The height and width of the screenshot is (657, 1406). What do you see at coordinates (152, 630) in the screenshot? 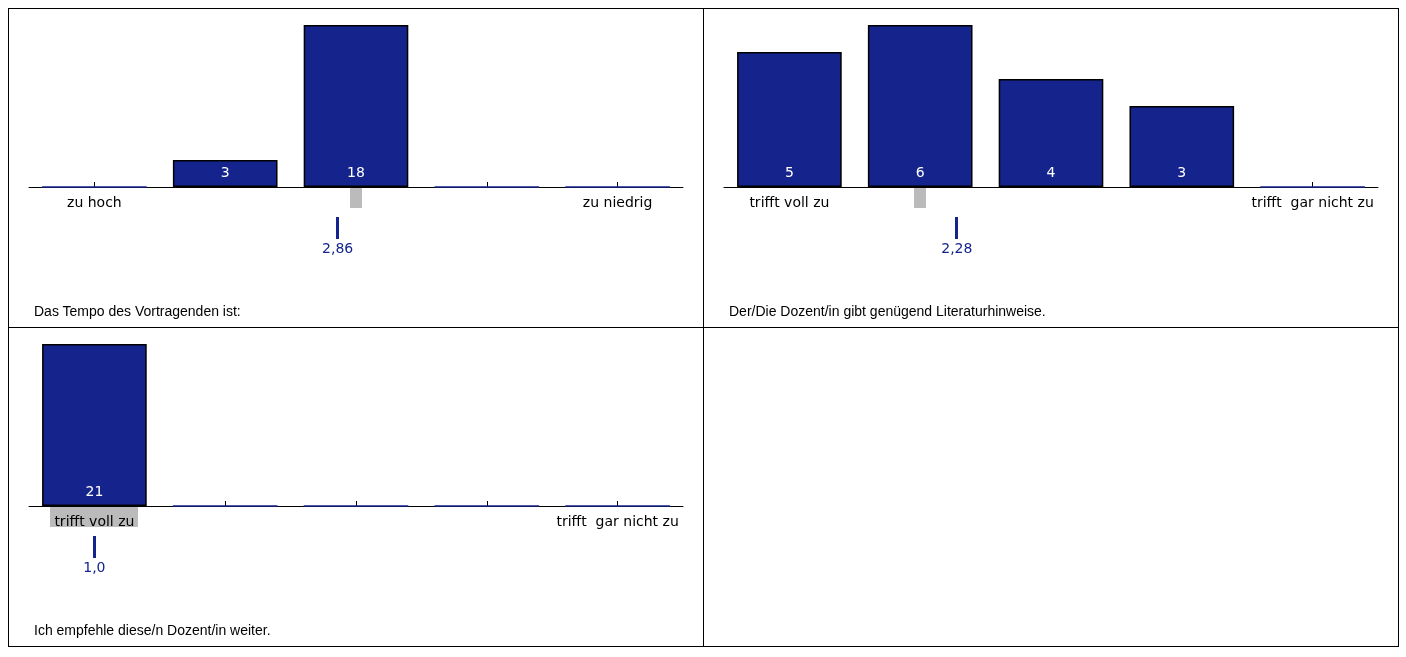
I see `text: Ich empfehle diese/n Dozent/in weiter.` at bounding box center [152, 630].